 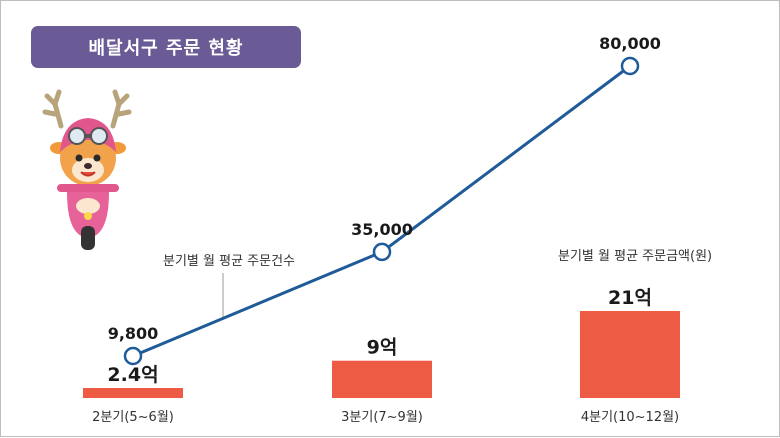 What do you see at coordinates (635, 256) in the screenshot?
I see `bar-series-label: 분기별 월 평균 주문금액(원)` at bounding box center [635, 256].